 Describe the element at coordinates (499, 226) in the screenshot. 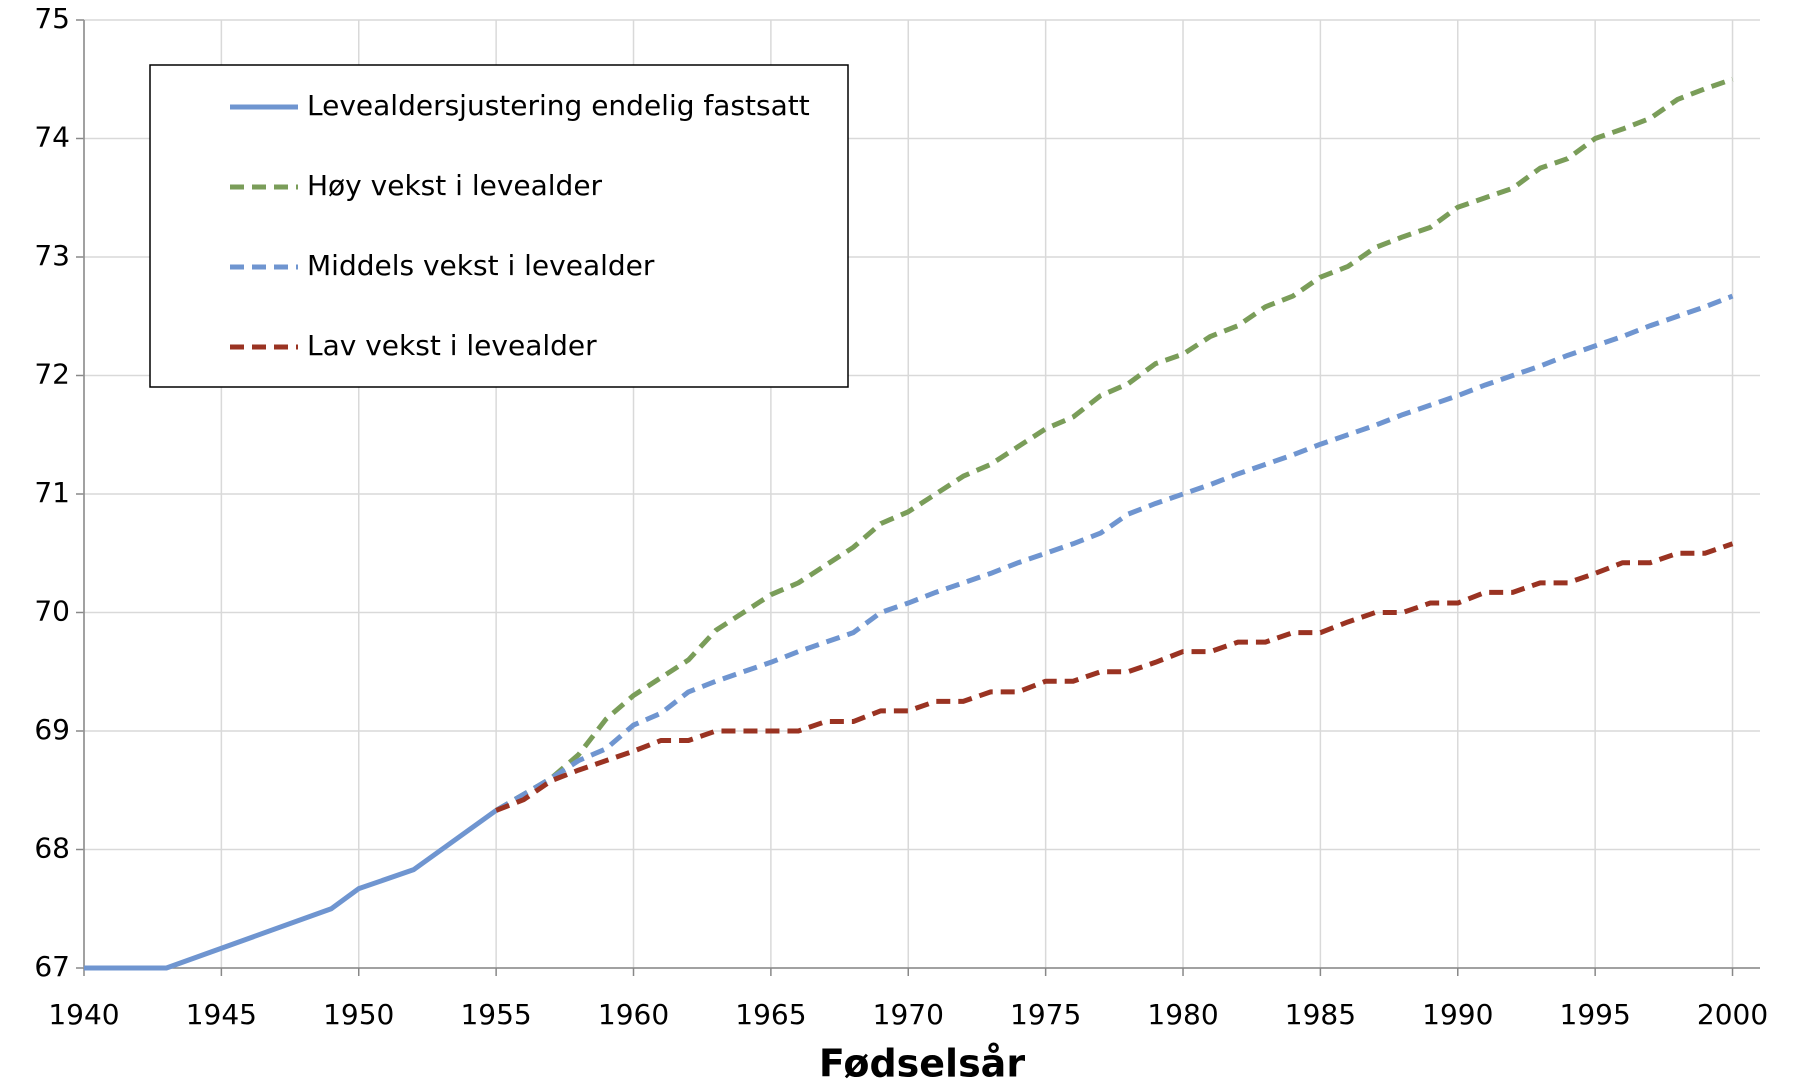

I see `legend-box` at that location.